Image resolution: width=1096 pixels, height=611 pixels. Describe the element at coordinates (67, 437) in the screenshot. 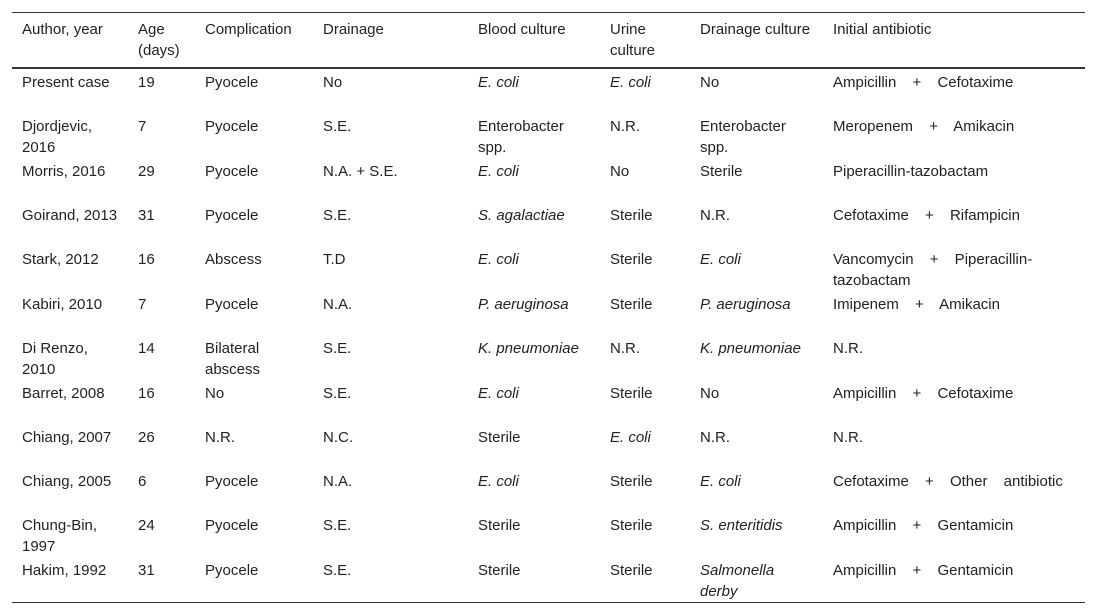

I see `table-cell: Chiang, 2007` at that location.